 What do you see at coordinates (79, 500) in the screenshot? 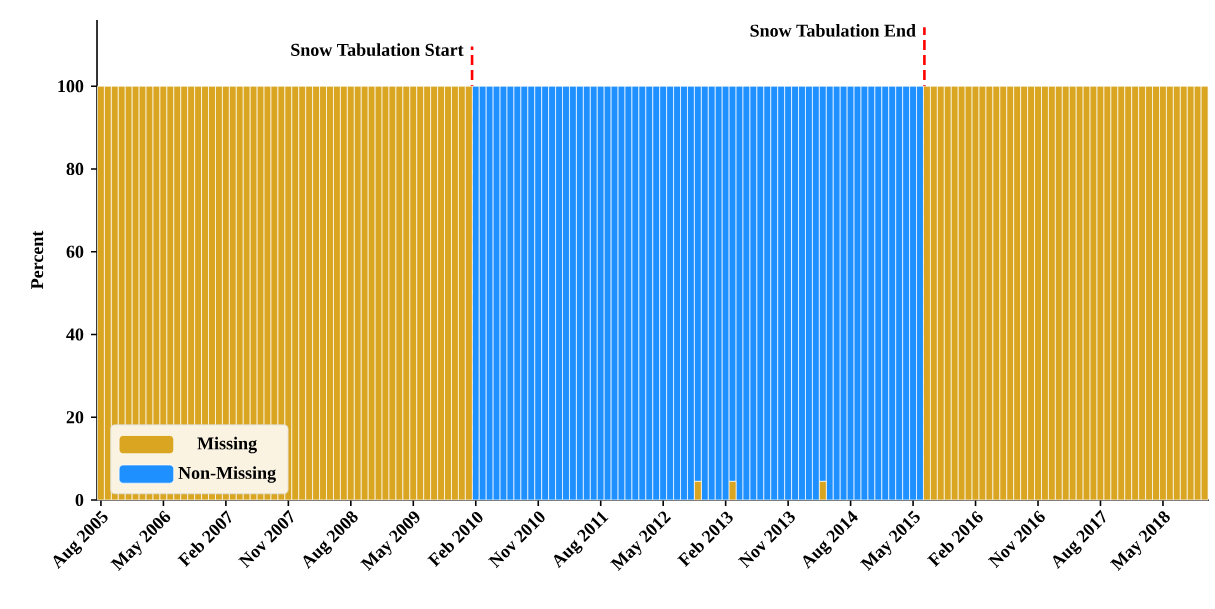
I see `y-tick-label: 0` at bounding box center [79, 500].